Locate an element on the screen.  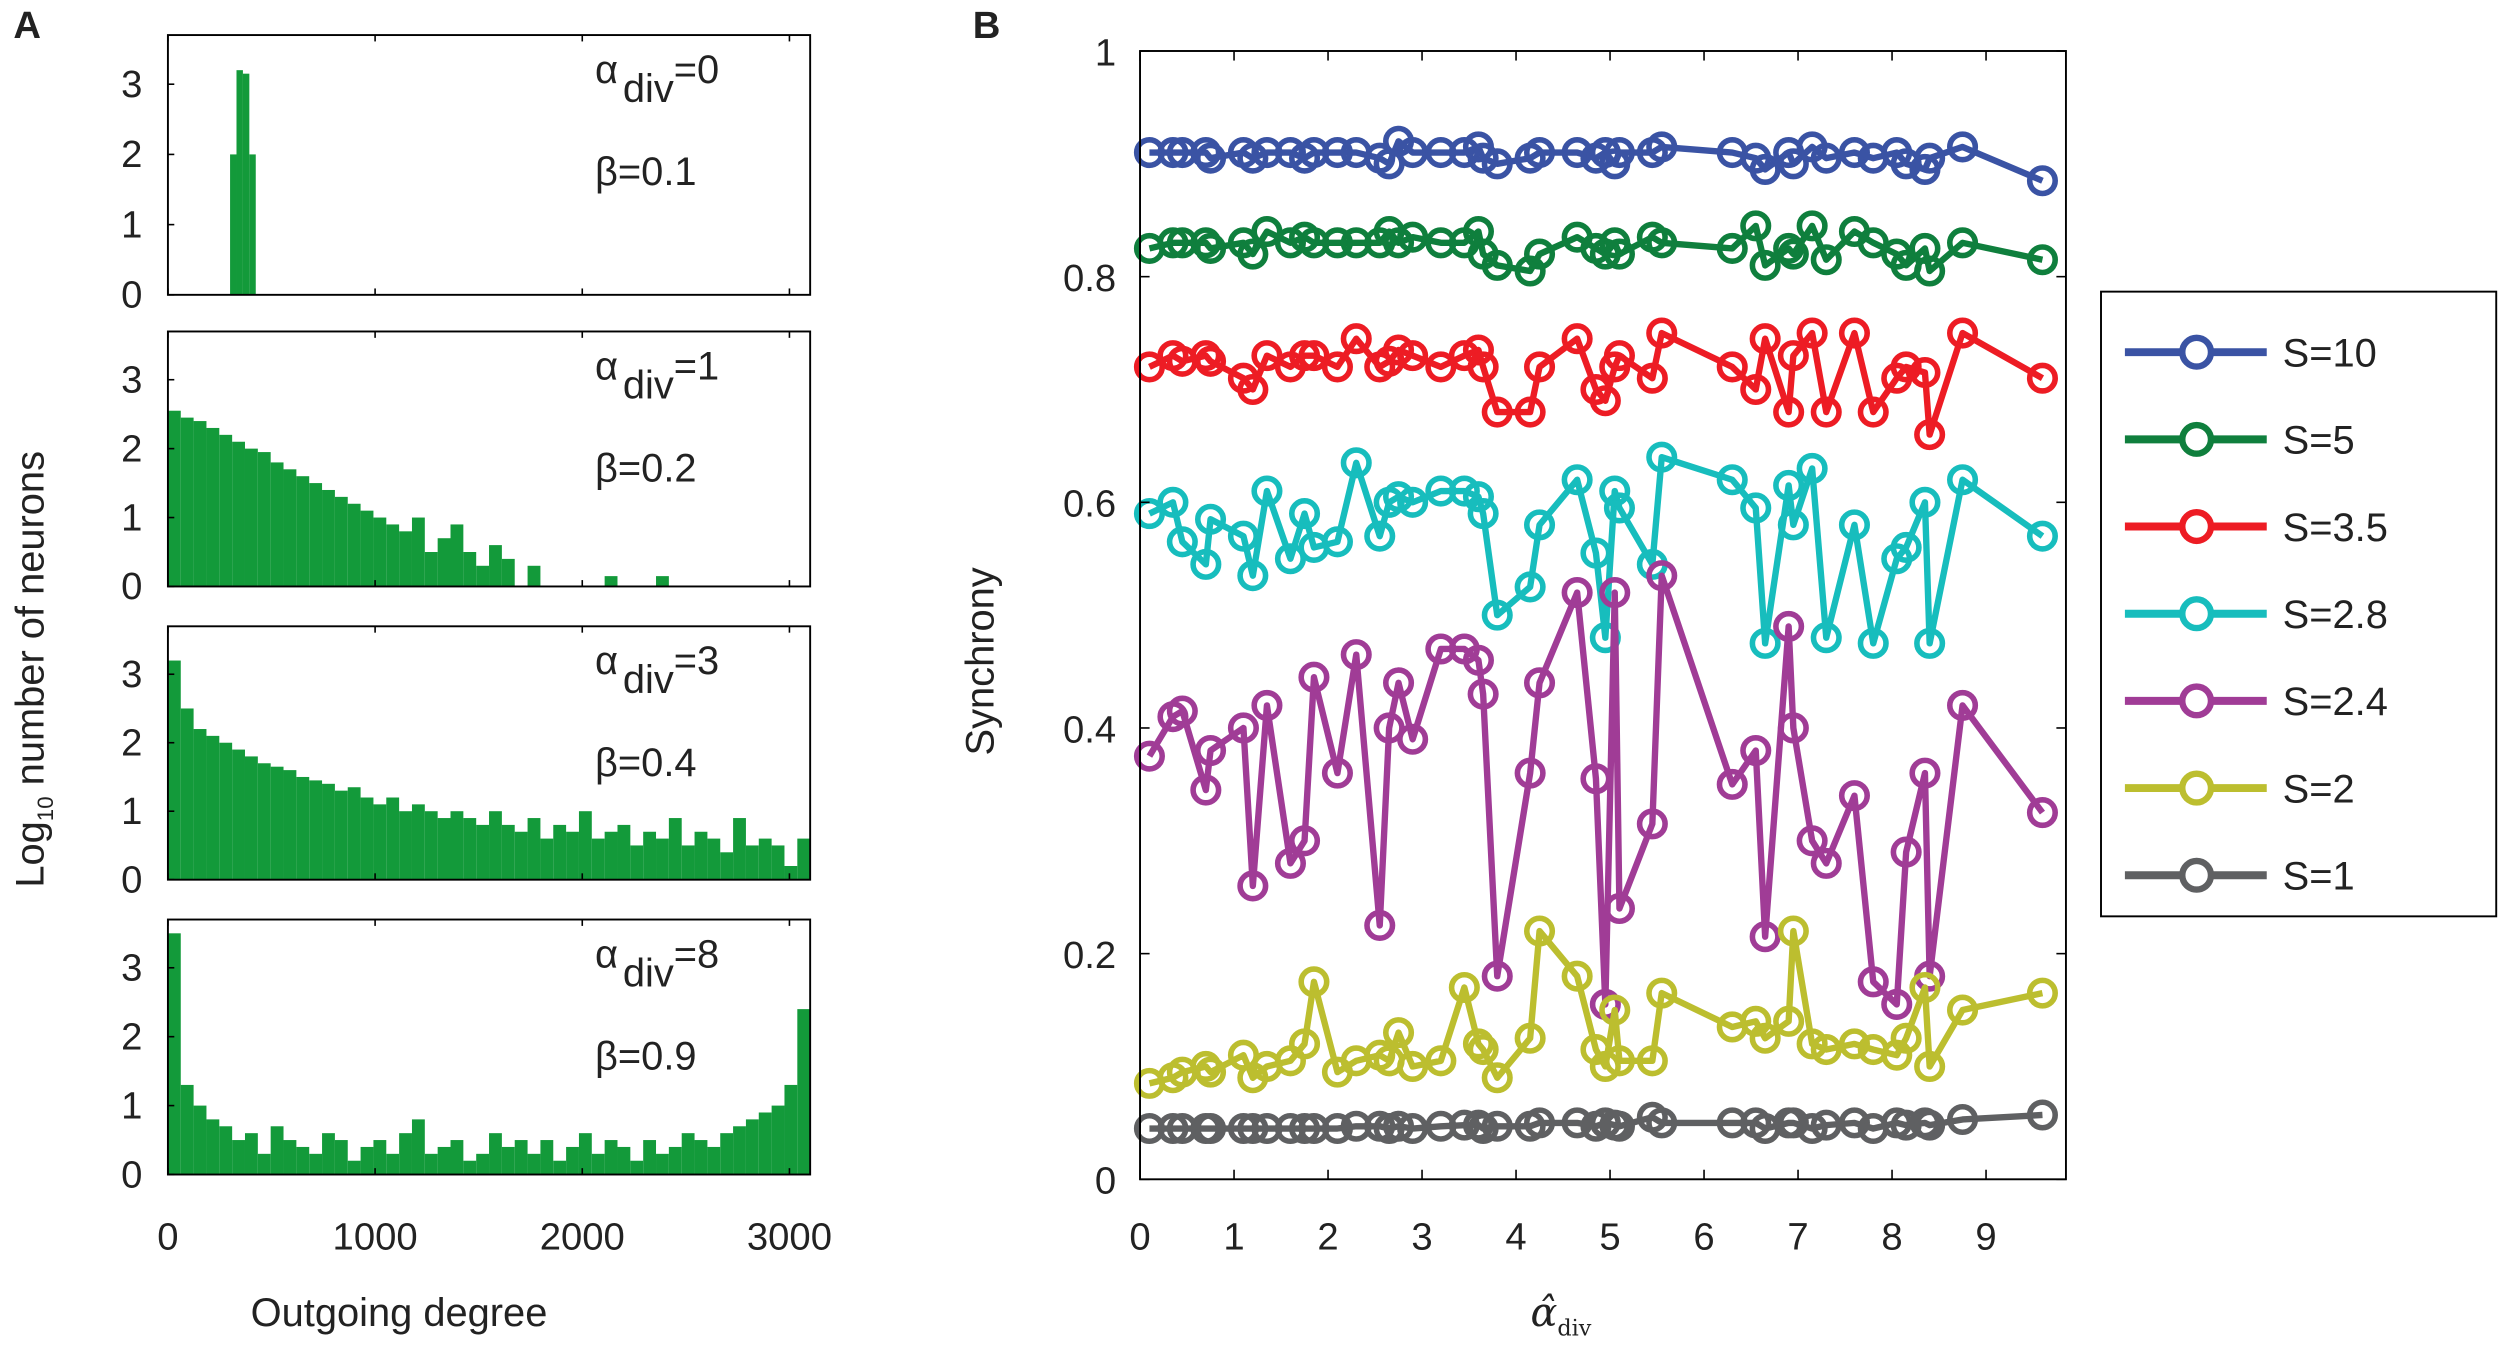
beta-annotation: β=0.4 is located at coordinates (646, 763).